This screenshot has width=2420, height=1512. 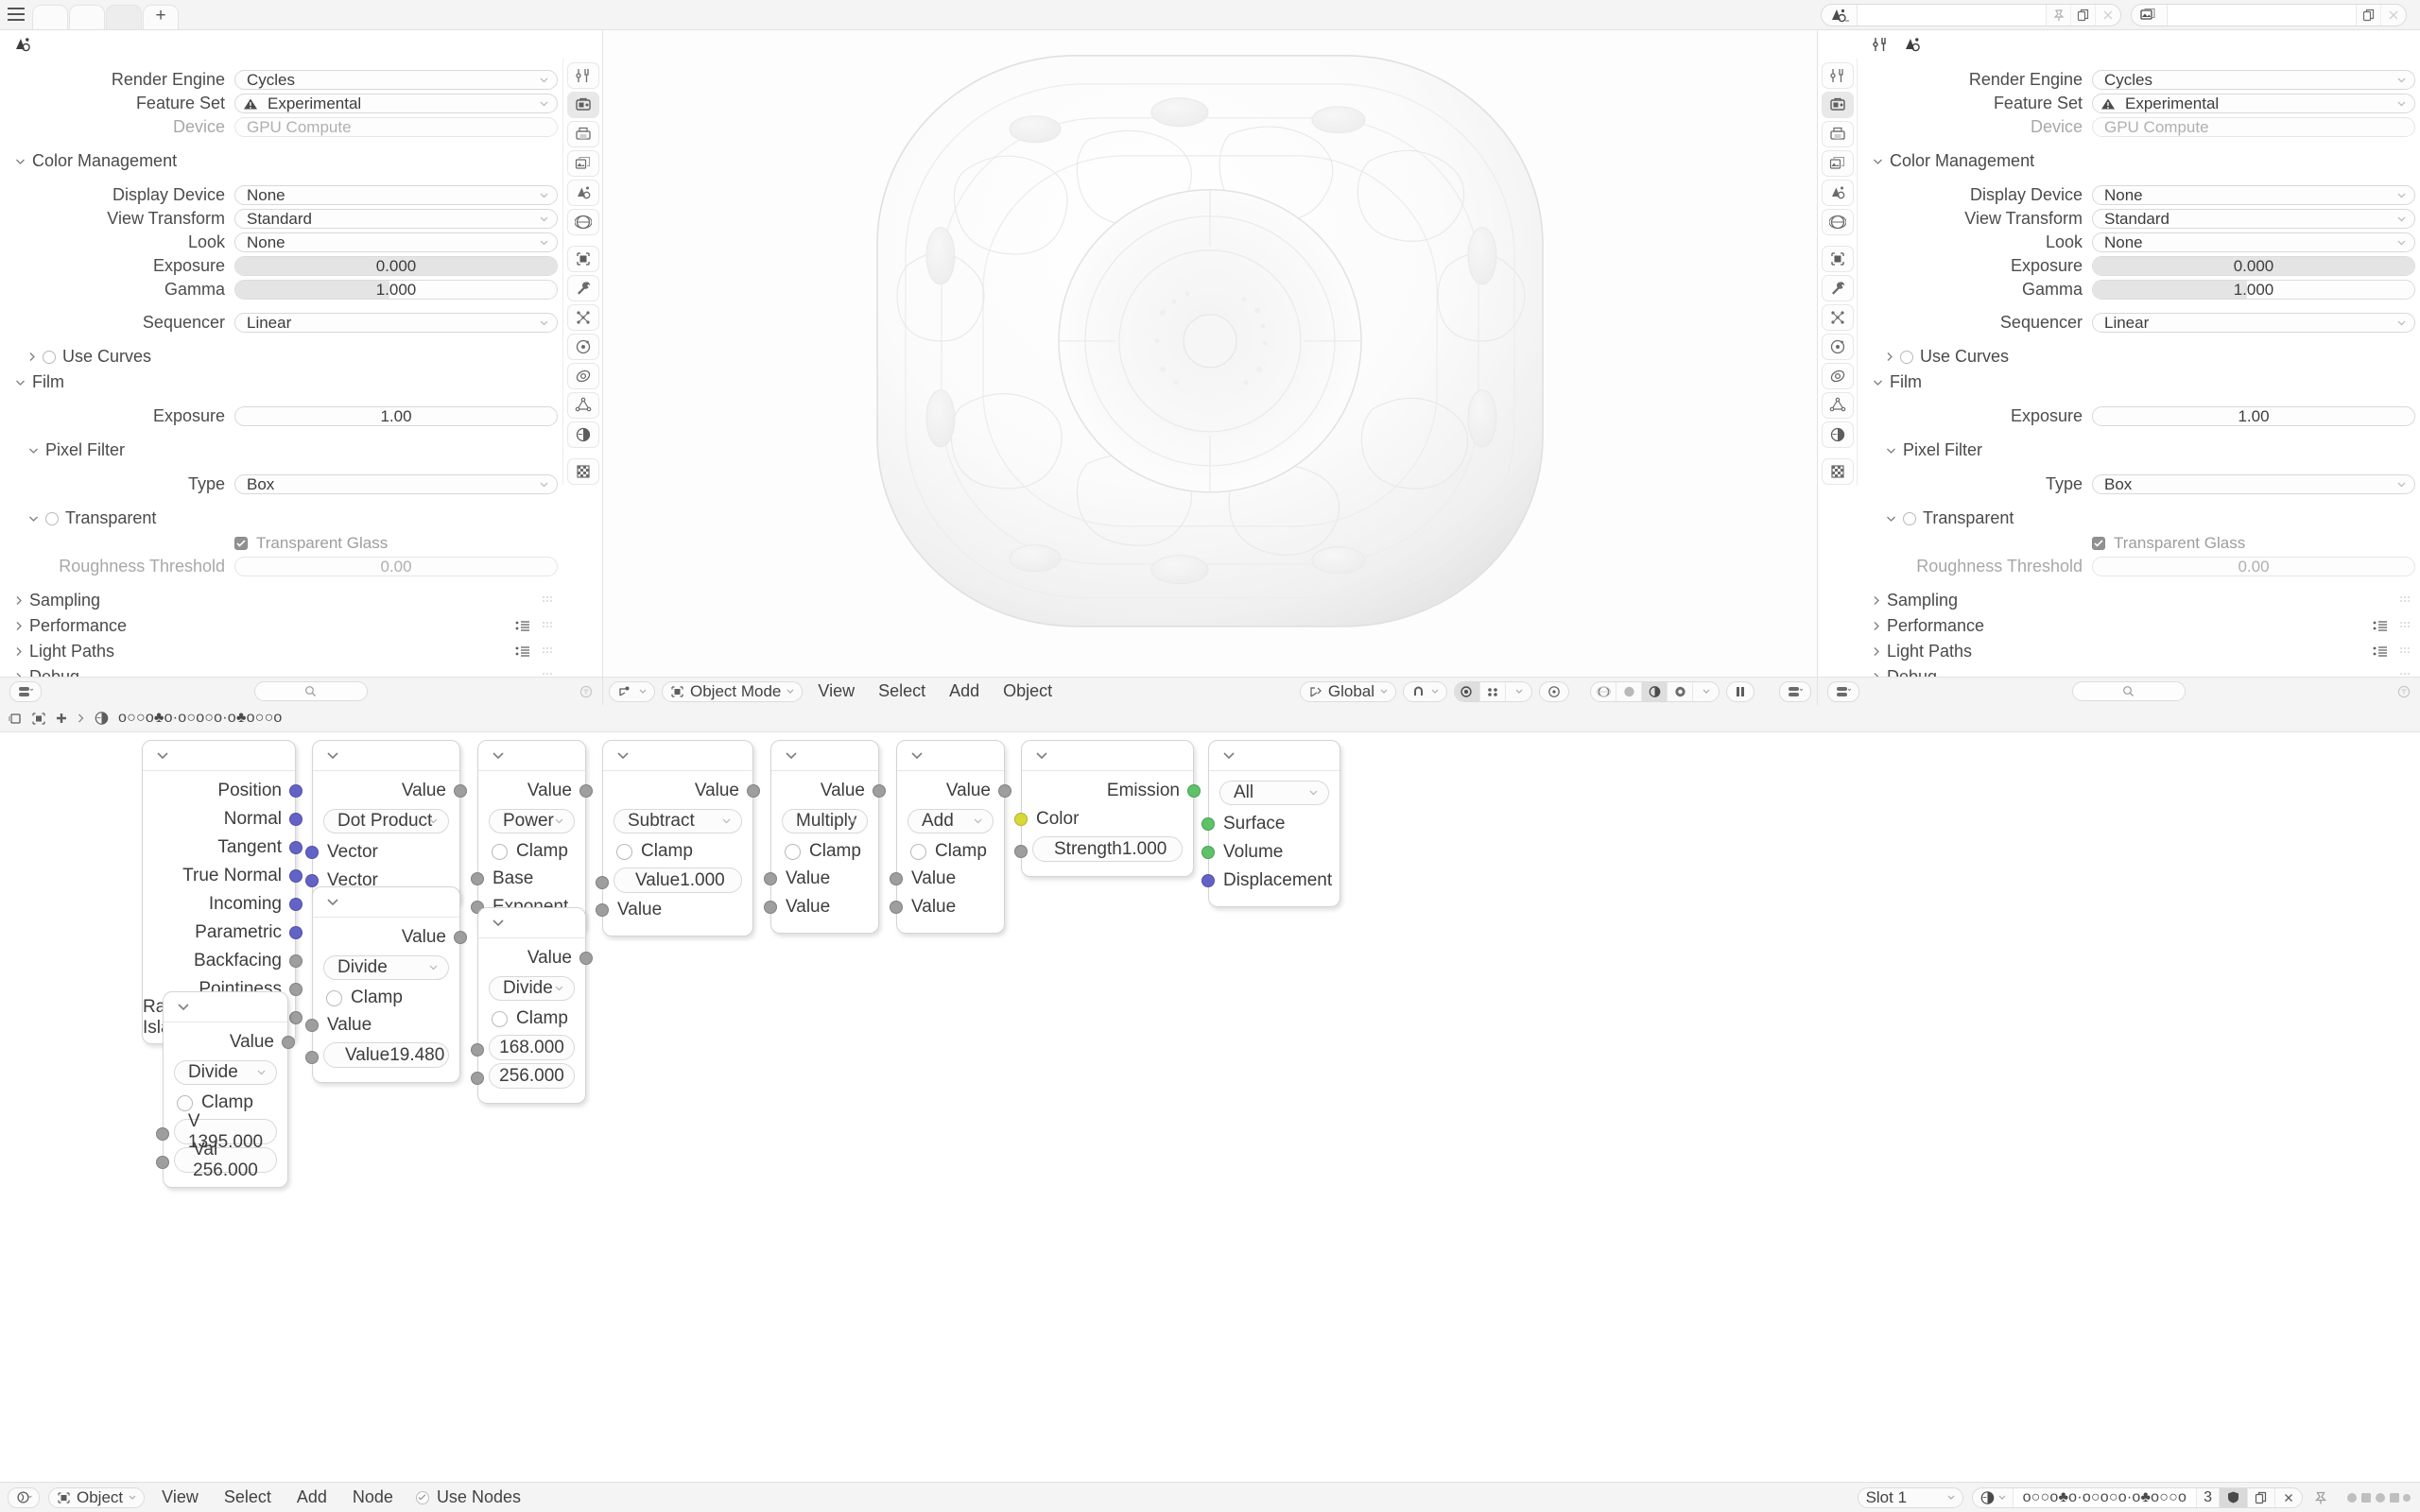 I want to click on value-field: Value 1.000, so click(x=678, y=880).